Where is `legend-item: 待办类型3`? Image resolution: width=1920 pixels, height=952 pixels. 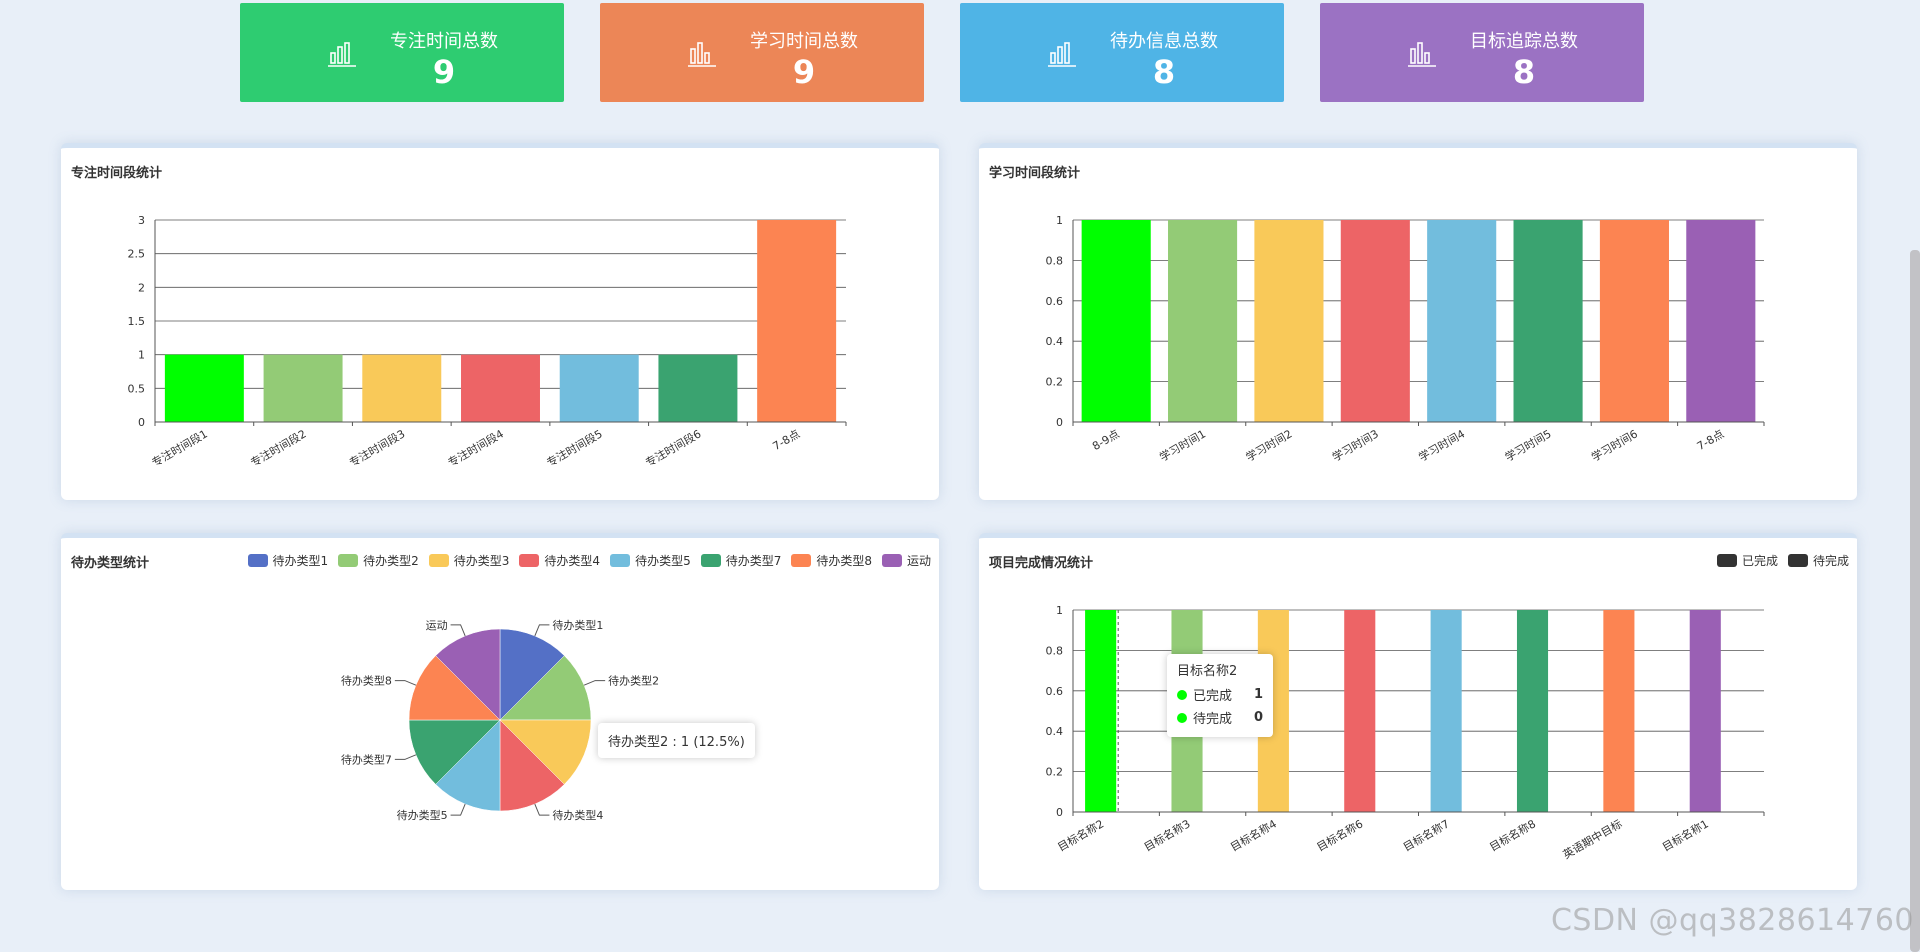
legend-item: 待办类型3 is located at coordinates (468, 560).